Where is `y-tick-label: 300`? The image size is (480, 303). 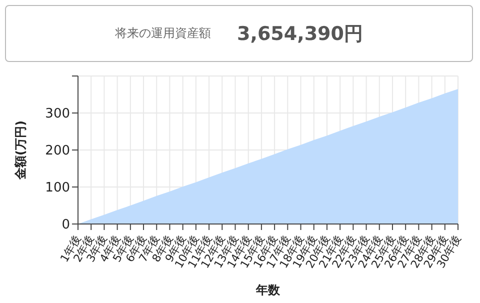
y-tick-label: 300 is located at coordinates (57, 114).